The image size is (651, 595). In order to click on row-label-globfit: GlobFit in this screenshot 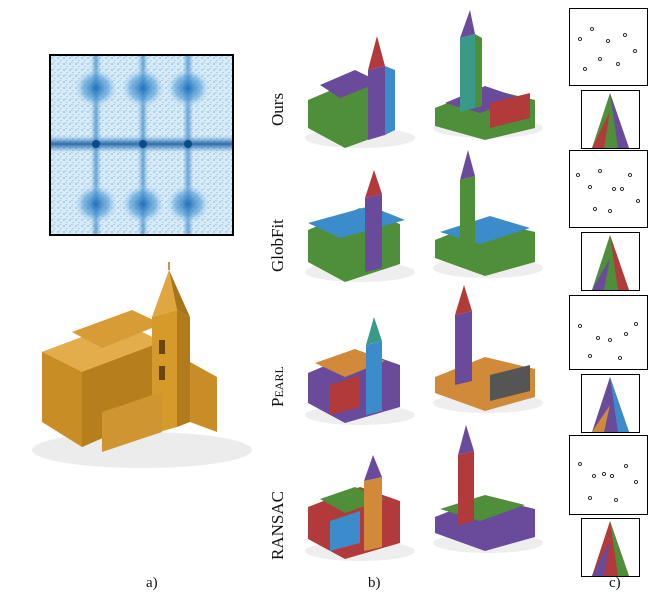, I will do `click(277, 245)`.